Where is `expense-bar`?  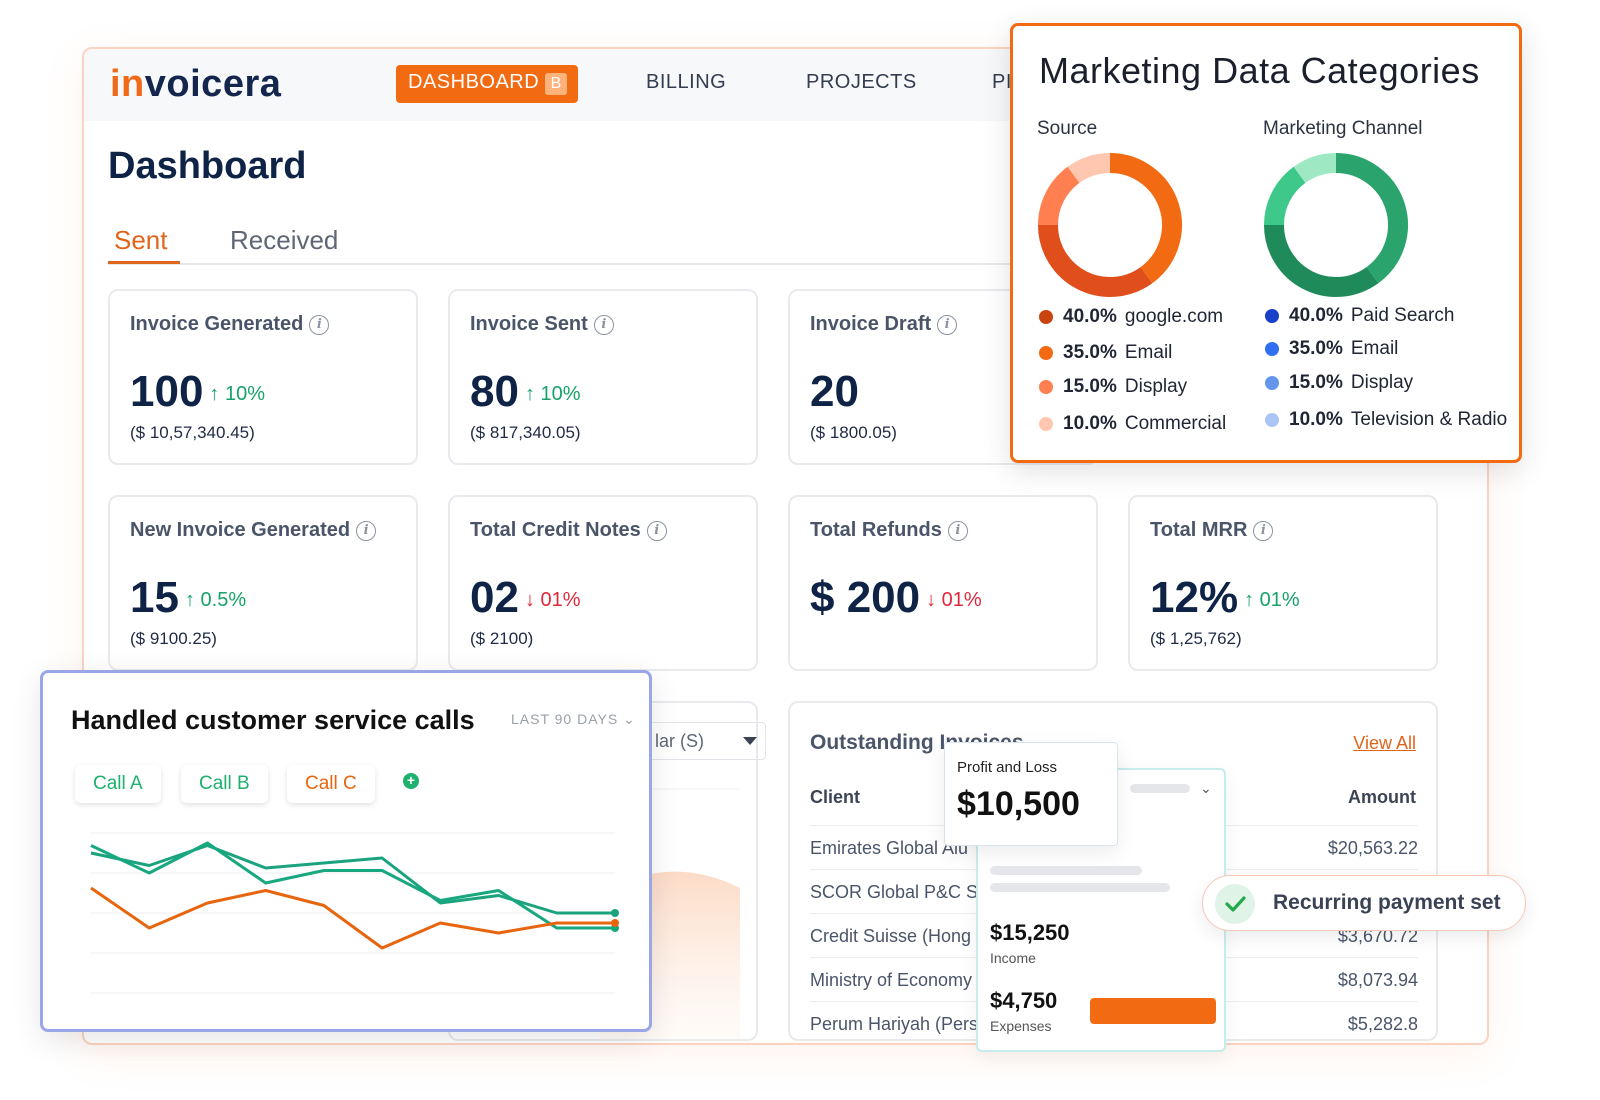
expense-bar is located at coordinates (1153, 1011).